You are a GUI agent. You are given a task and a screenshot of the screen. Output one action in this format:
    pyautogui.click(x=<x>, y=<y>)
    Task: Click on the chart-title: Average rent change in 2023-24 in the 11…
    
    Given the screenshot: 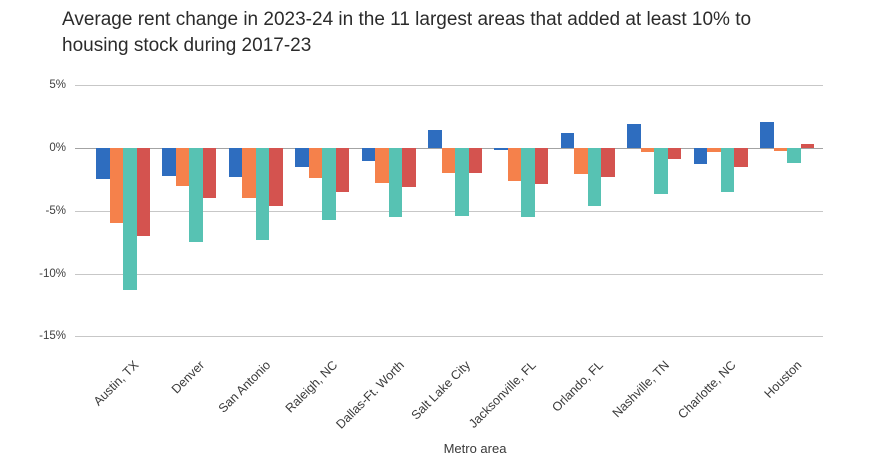 What is the action you would take?
    pyautogui.click(x=407, y=32)
    